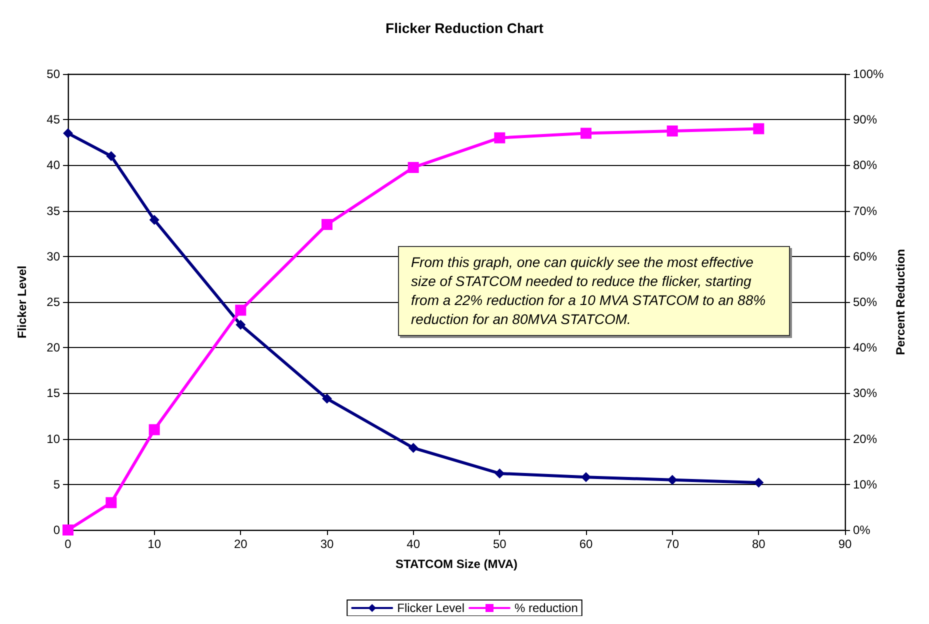  I want to click on x-tick-label: 10, so click(155, 544).